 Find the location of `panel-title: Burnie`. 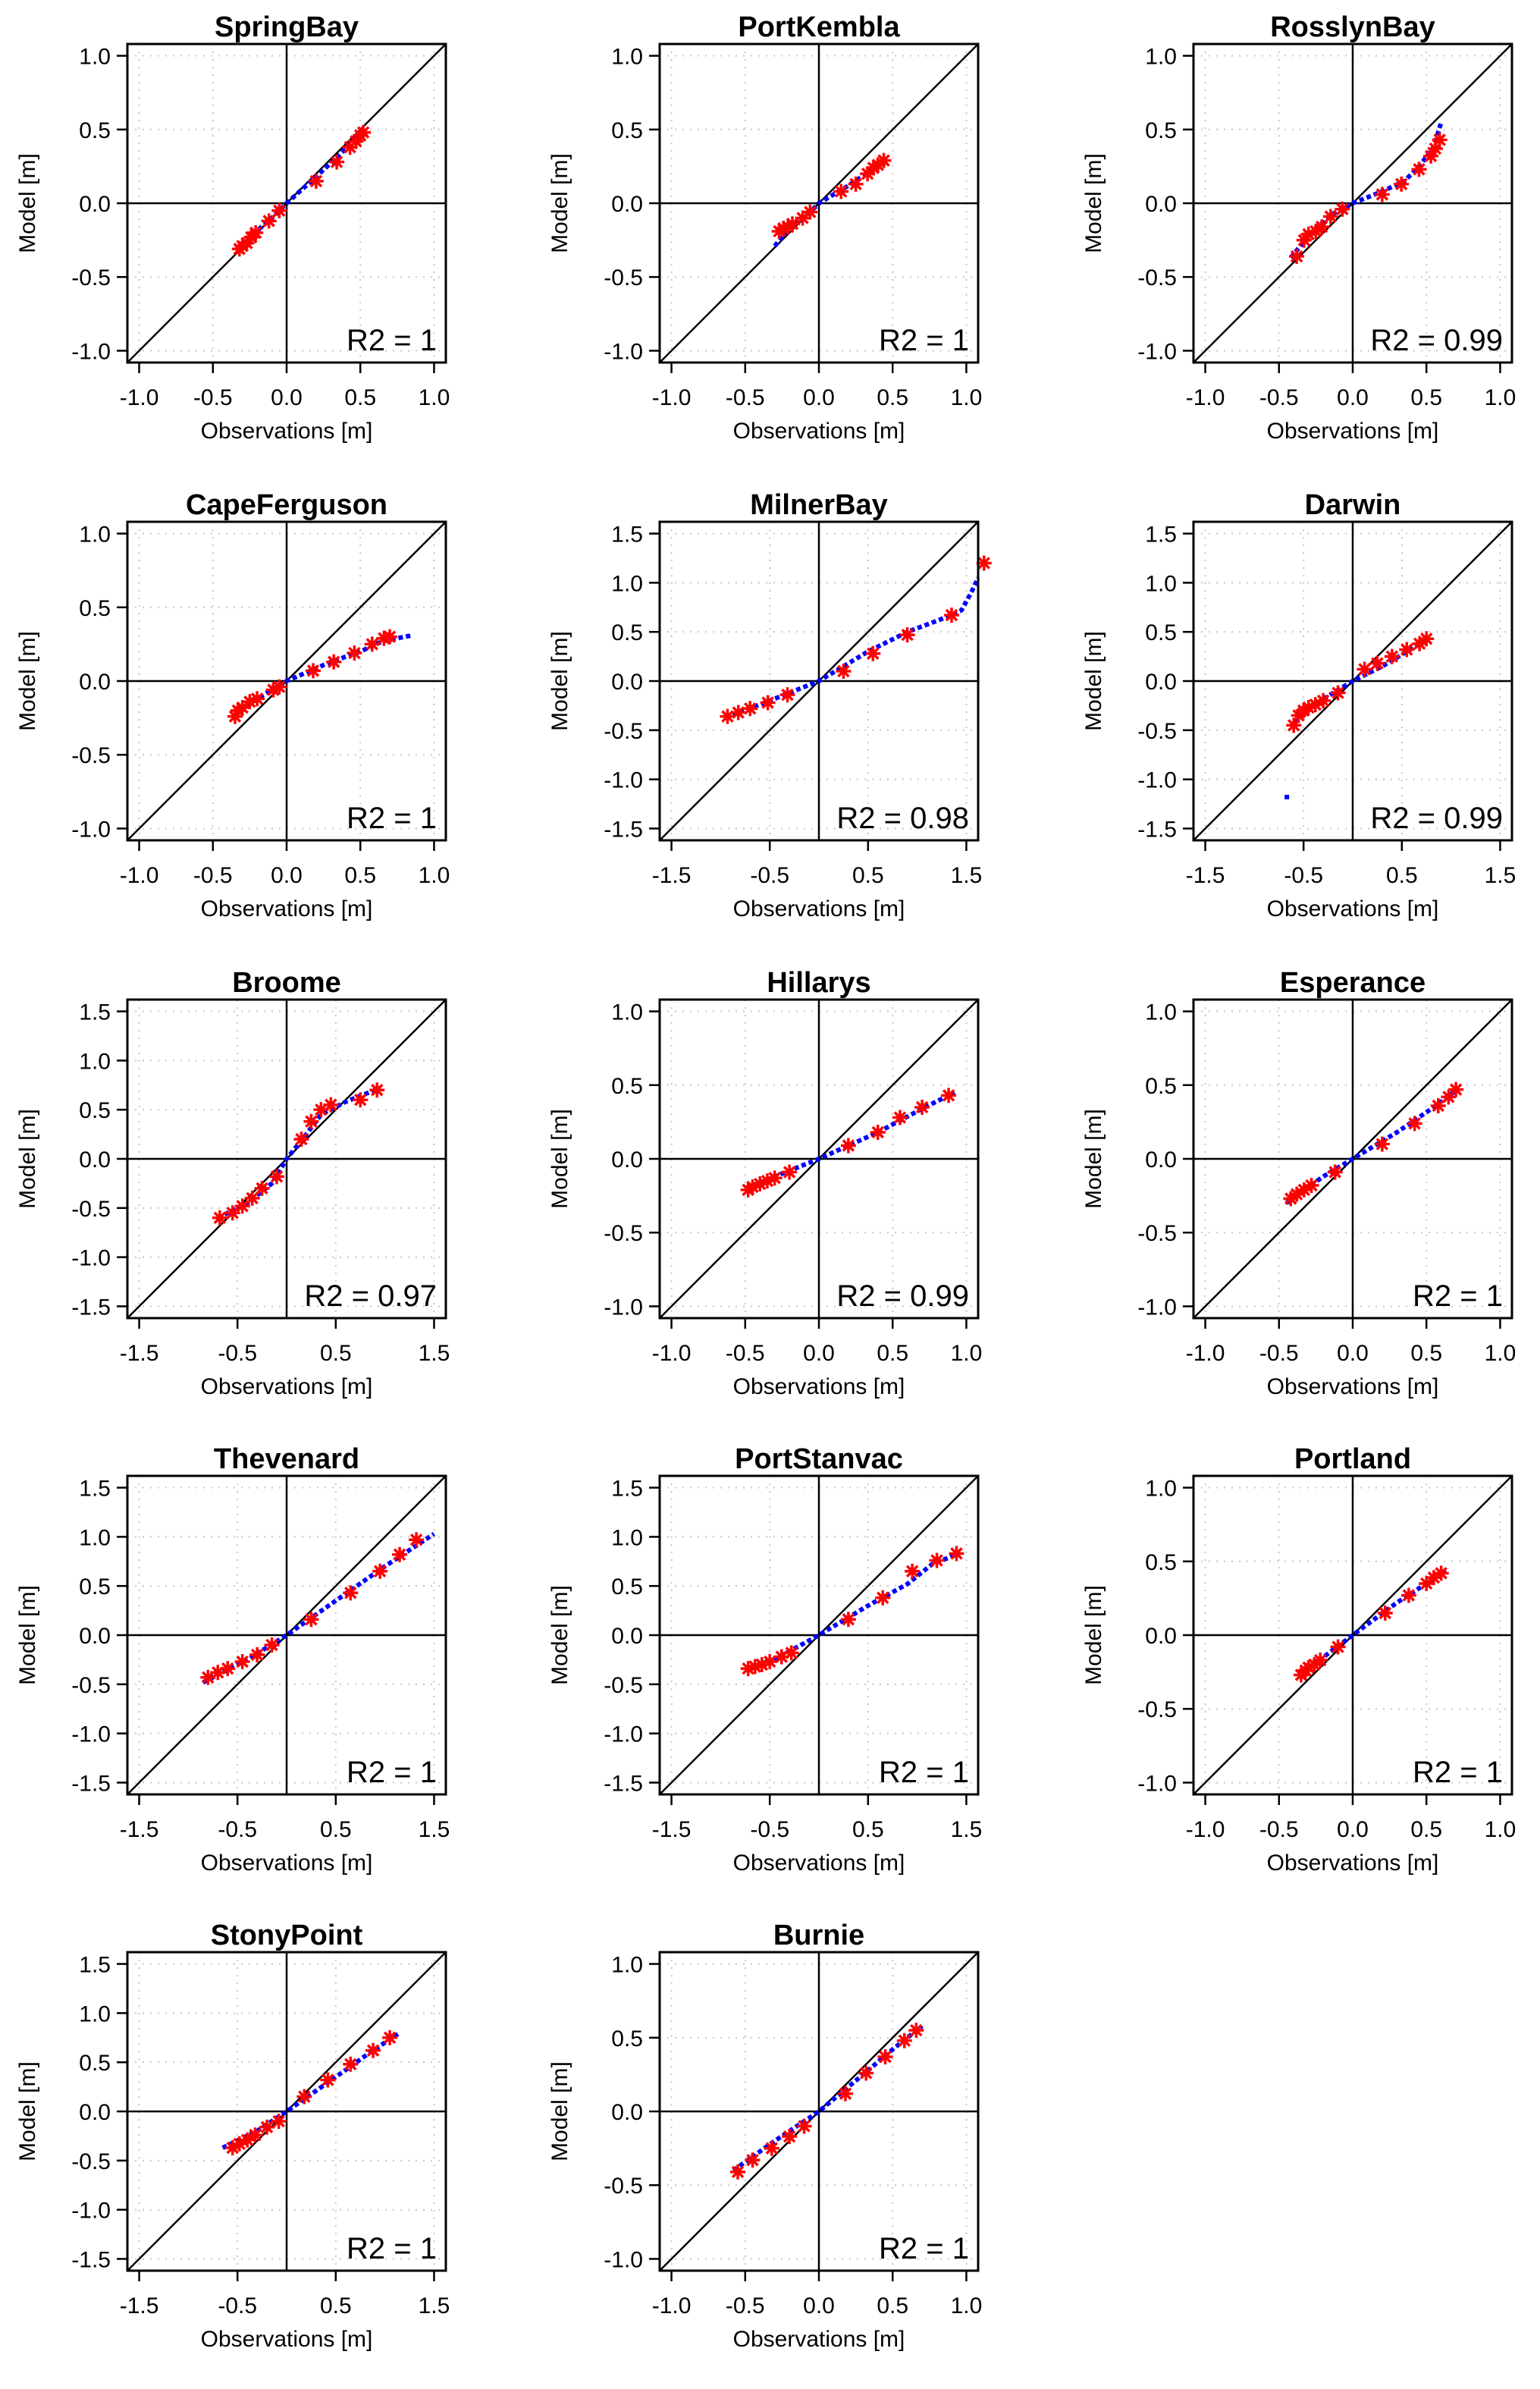

panel-title: Burnie is located at coordinates (818, 1935).